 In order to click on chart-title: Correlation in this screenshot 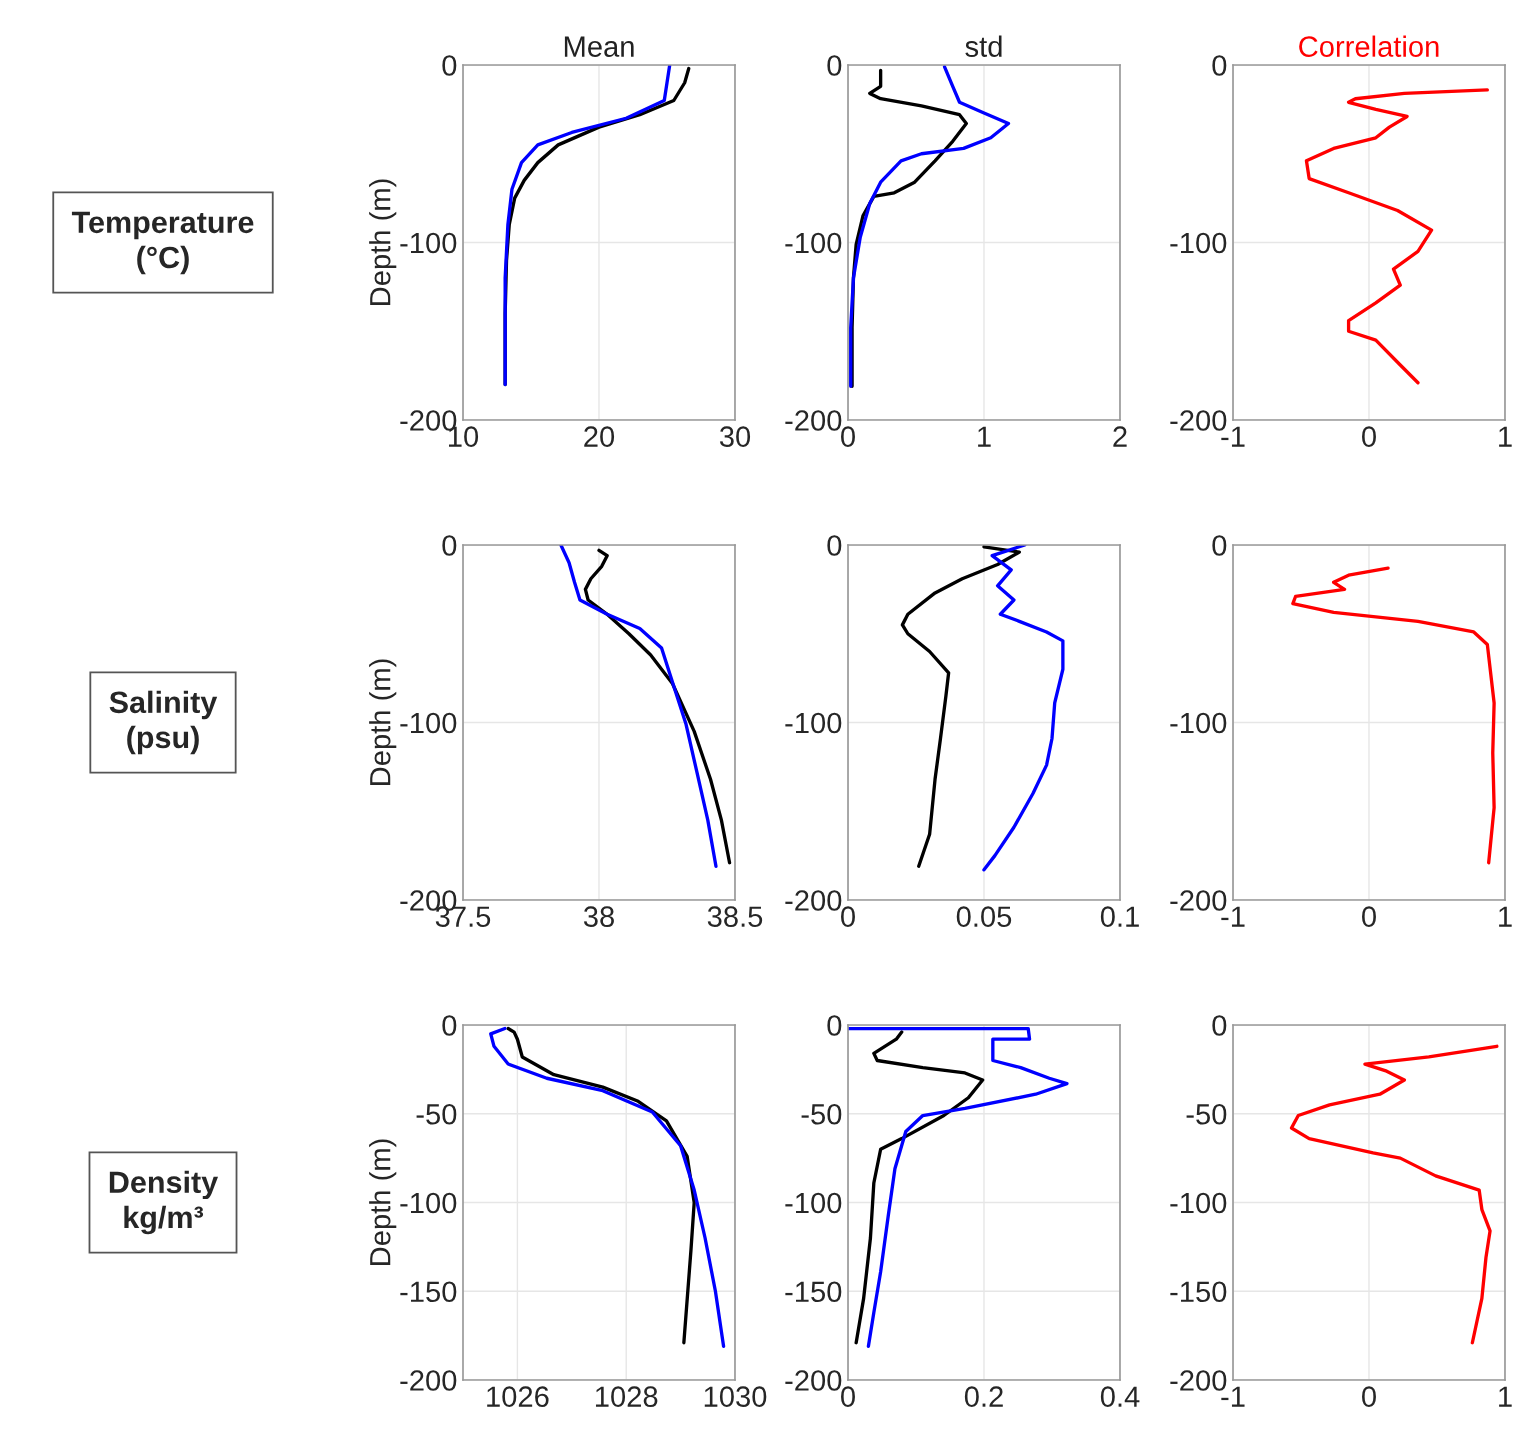, I will do `click(1369, 46)`.